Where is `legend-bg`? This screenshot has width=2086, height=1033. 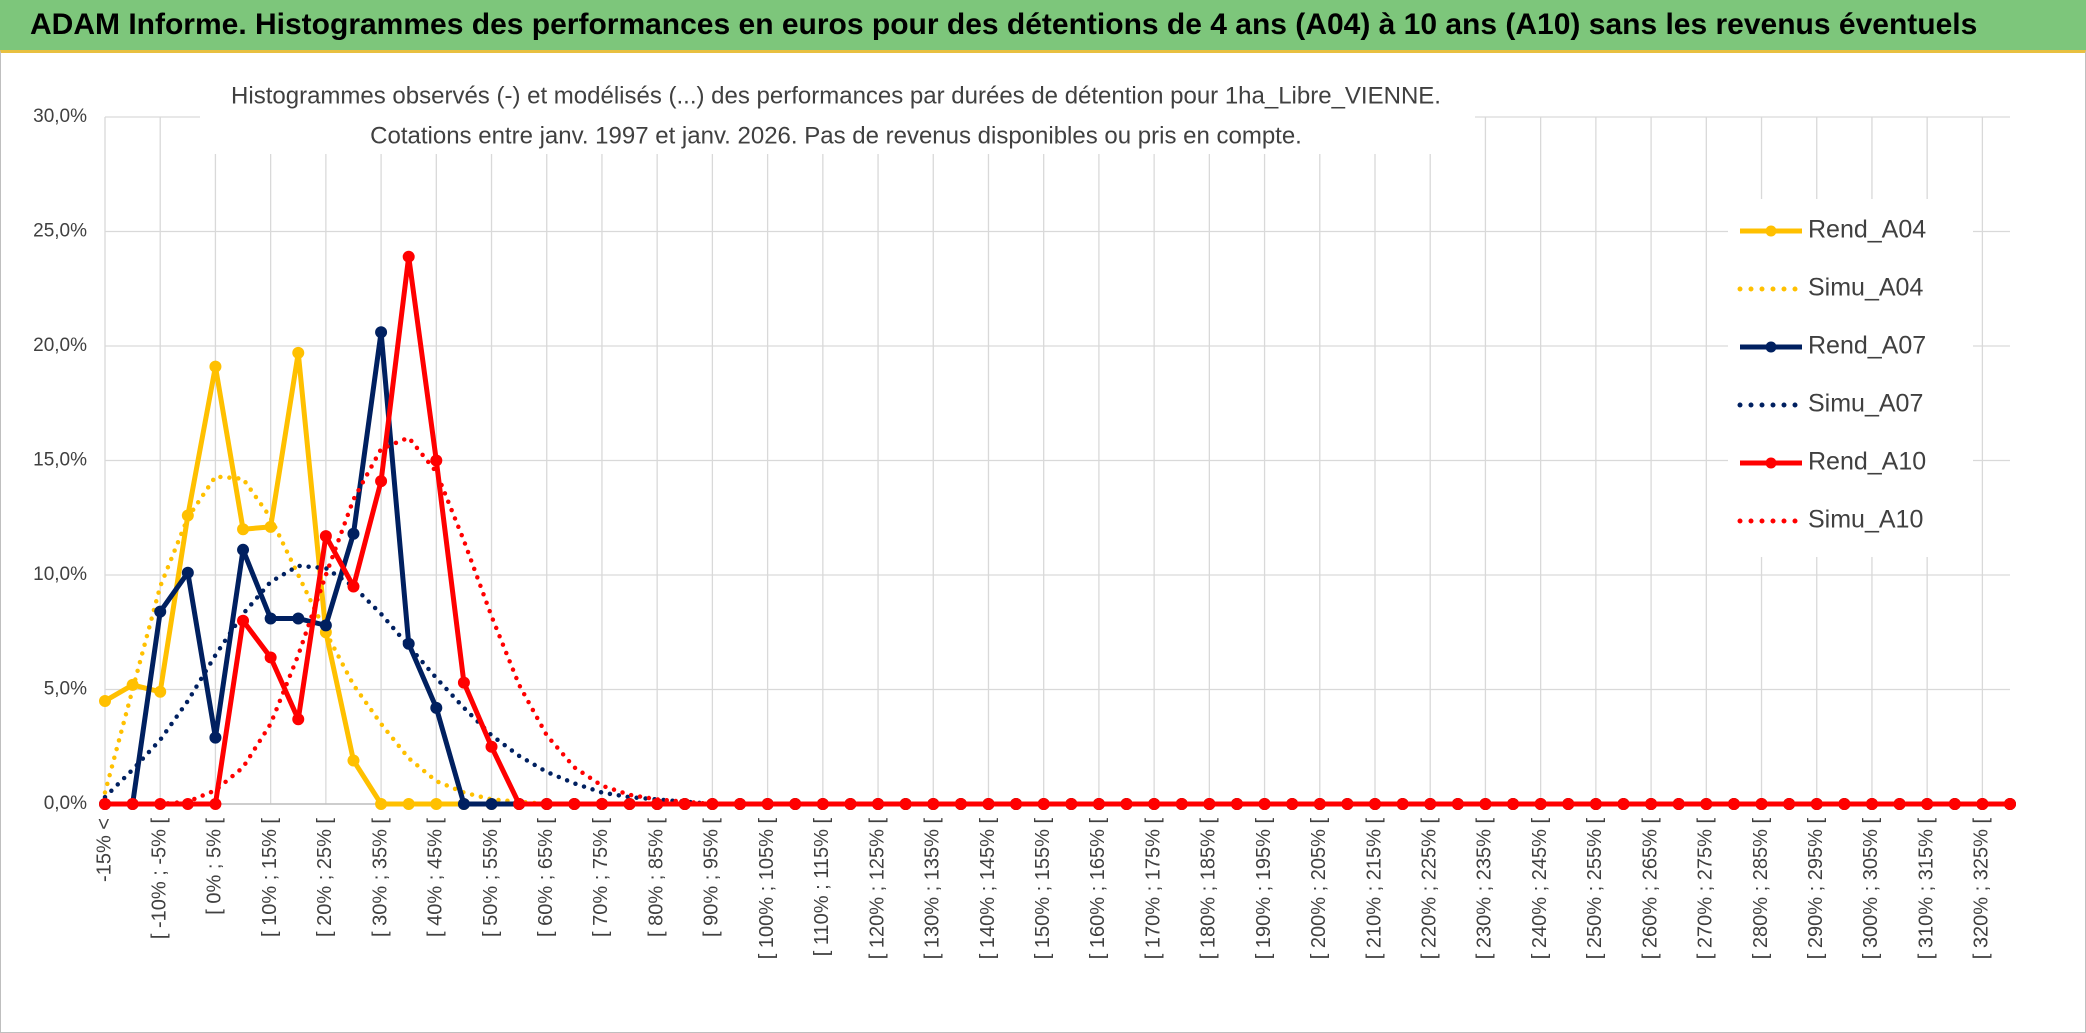
legend-bg is located at coordinates (1850, 378).